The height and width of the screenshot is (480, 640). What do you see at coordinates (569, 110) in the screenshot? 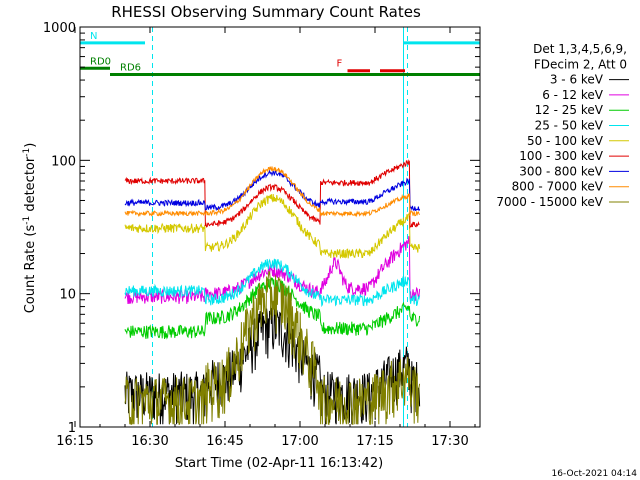
I see `legend-entry-3: 12 - 25 keV` at bounding box center [569, 110].